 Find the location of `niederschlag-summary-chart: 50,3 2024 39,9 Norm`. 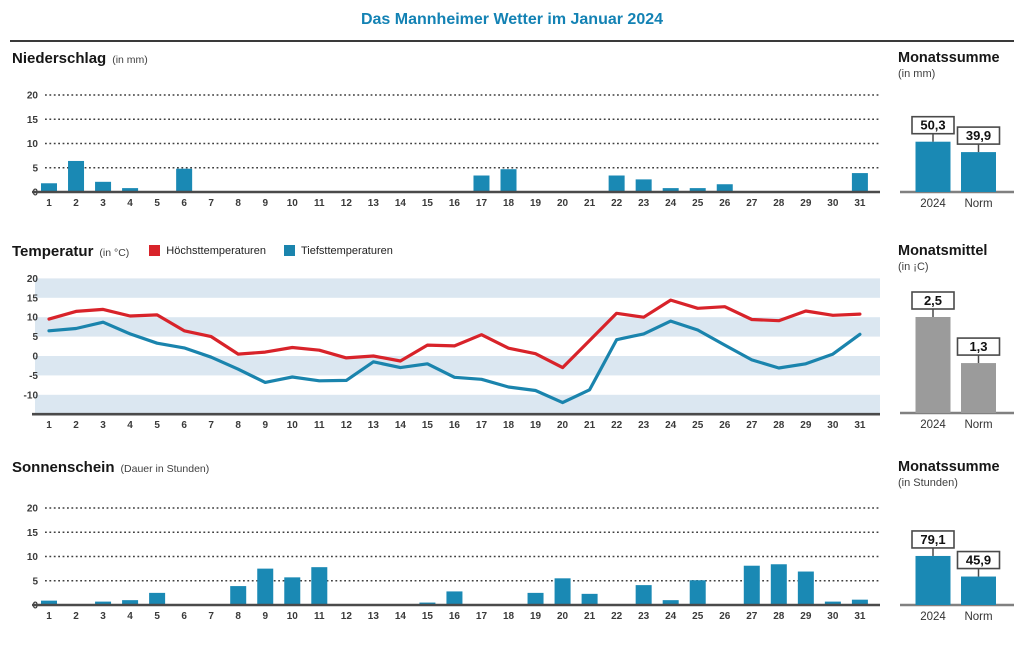

niederschlag-summary-chart: 50,3 2024 39,9 Norm is located at coordinates (957, 162).